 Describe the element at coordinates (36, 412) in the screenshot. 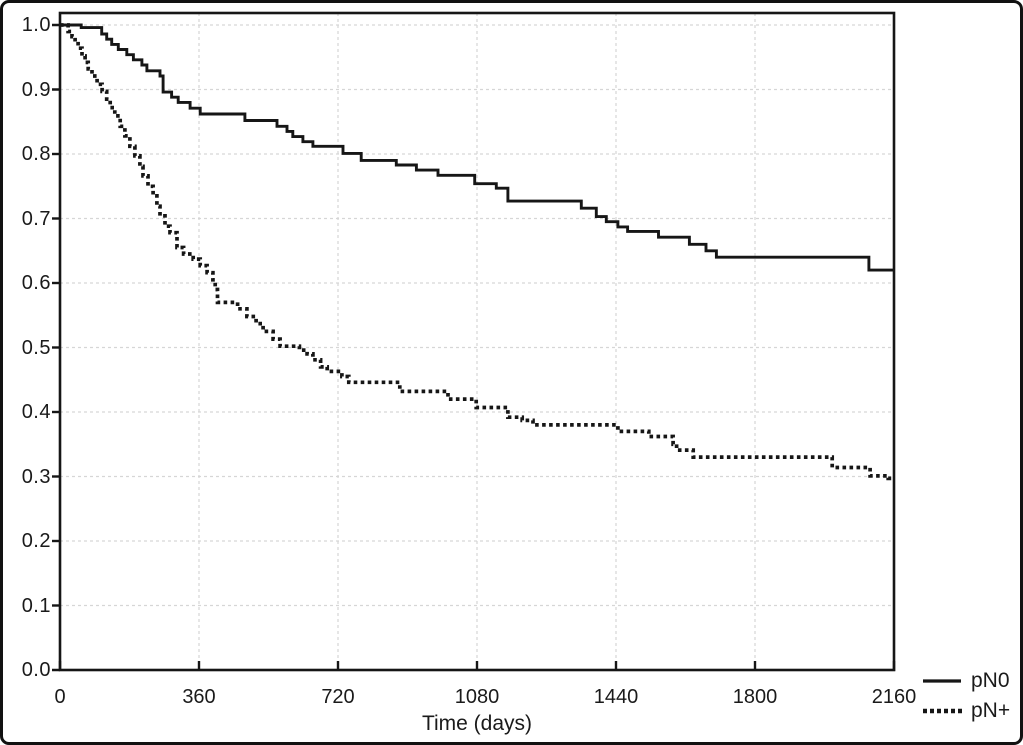

I see `y-tick-label: 0.4` at that location.